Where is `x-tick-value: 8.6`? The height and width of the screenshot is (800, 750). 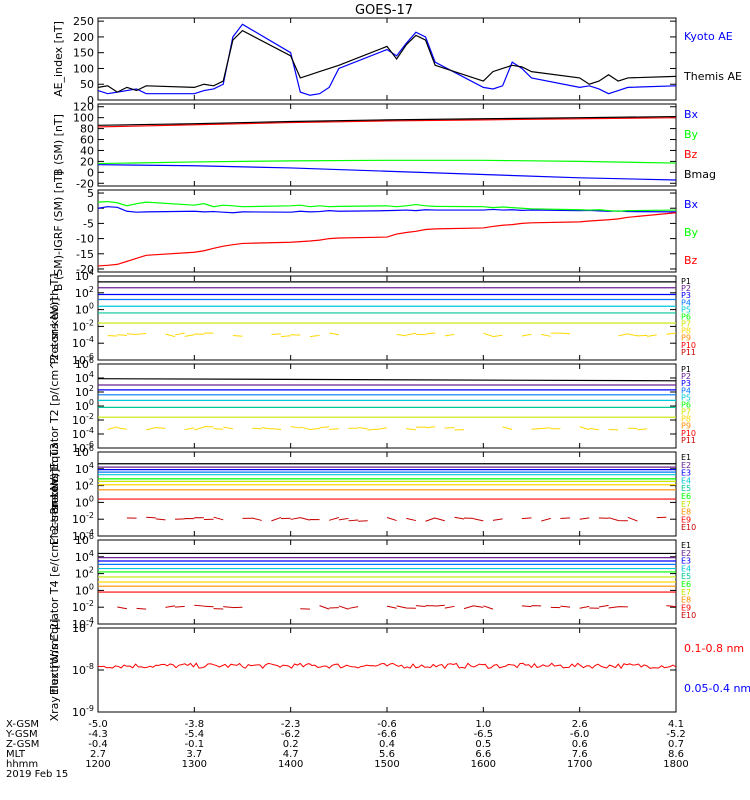 x-tick-value: 8.6 is located at coordinates (676, 754).